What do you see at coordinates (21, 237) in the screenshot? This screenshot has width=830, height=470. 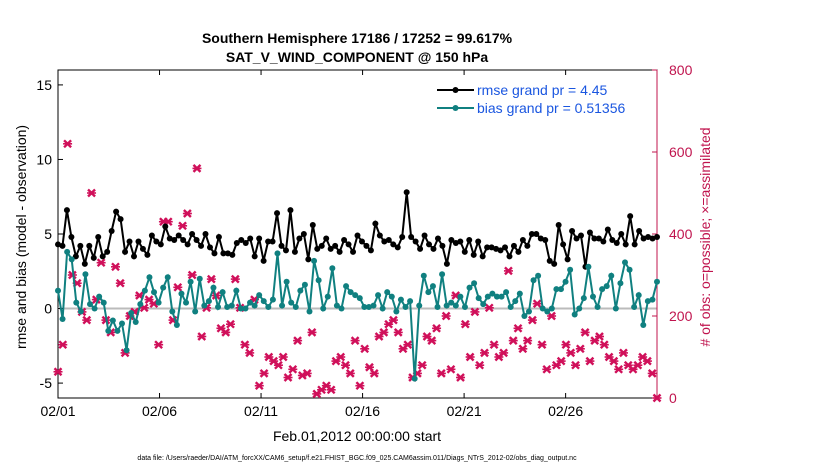 I see `y-axis-left-label: rmse and bias (model - observation)` at bounding box center [21, 237].